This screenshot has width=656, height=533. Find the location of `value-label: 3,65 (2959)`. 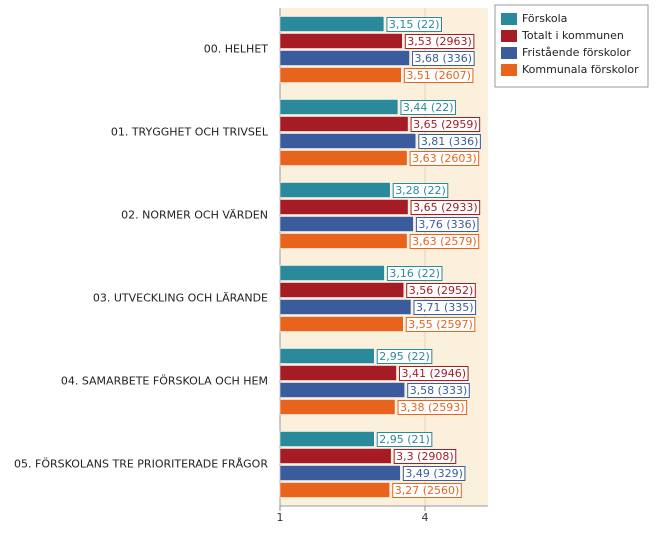

value-label: 3,65 (2959) is located at coordinates (445, 124).